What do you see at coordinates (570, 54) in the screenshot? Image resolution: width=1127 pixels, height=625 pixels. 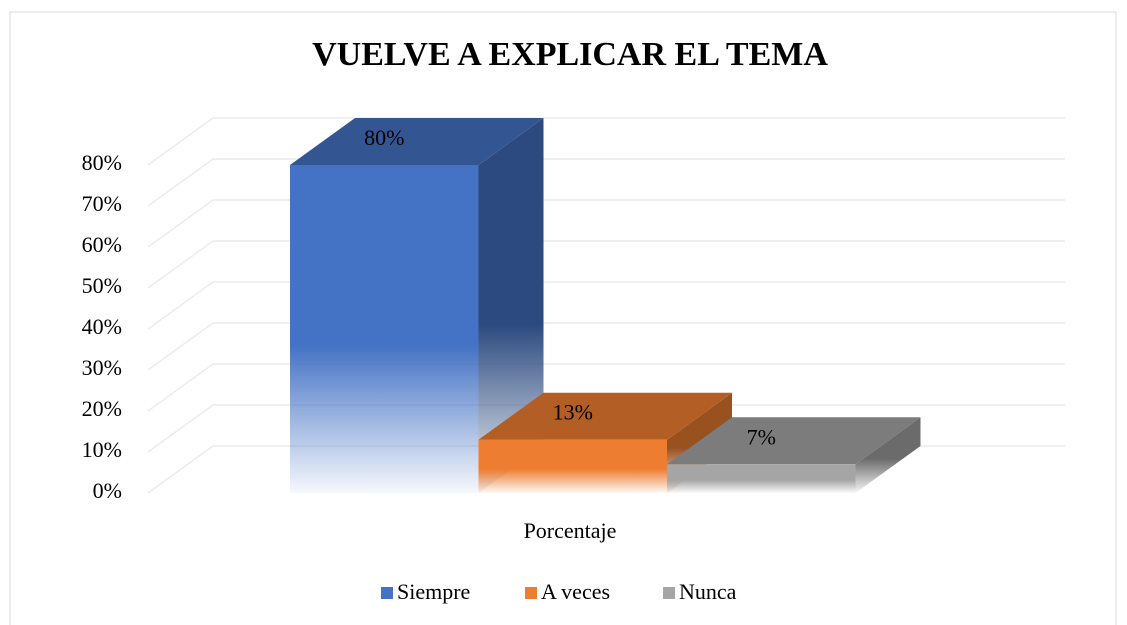 I see `chart-title: VUELVE A EXPLICAR EL TEMA` at bounding box center [570, 54].